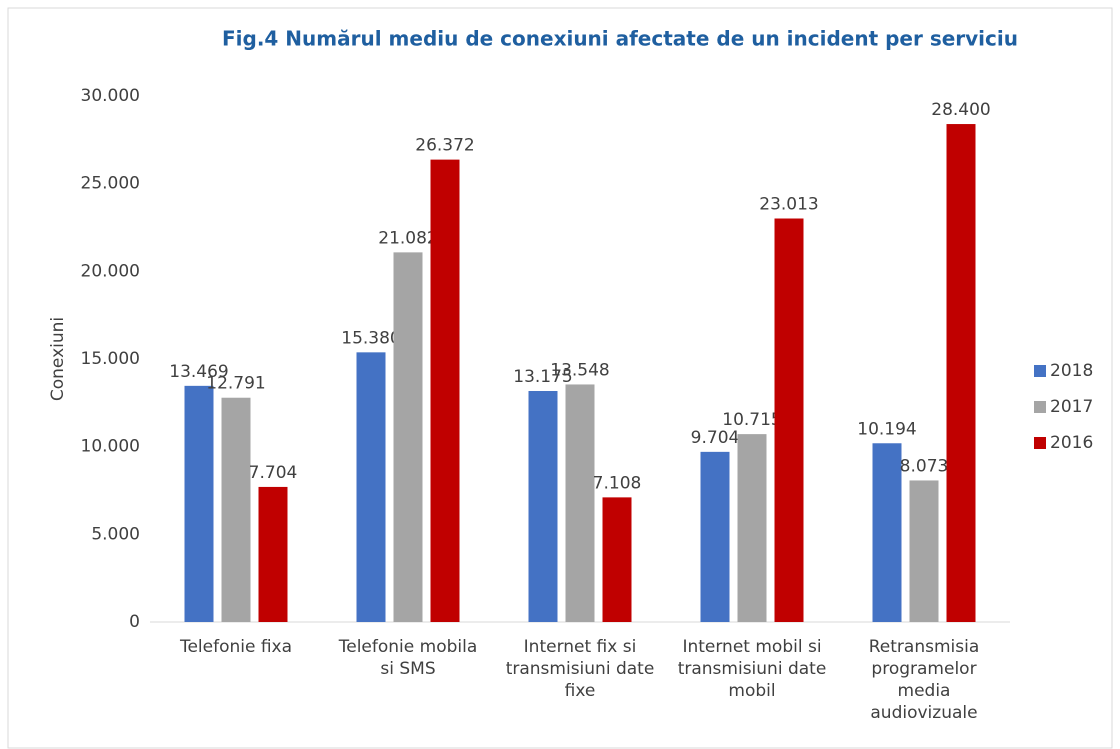 The image size is (1120, 749). What do you see at coordinates (788, 205) in the screenshot?
I see `data-label: 23.013` at bounding box center [788, 205].